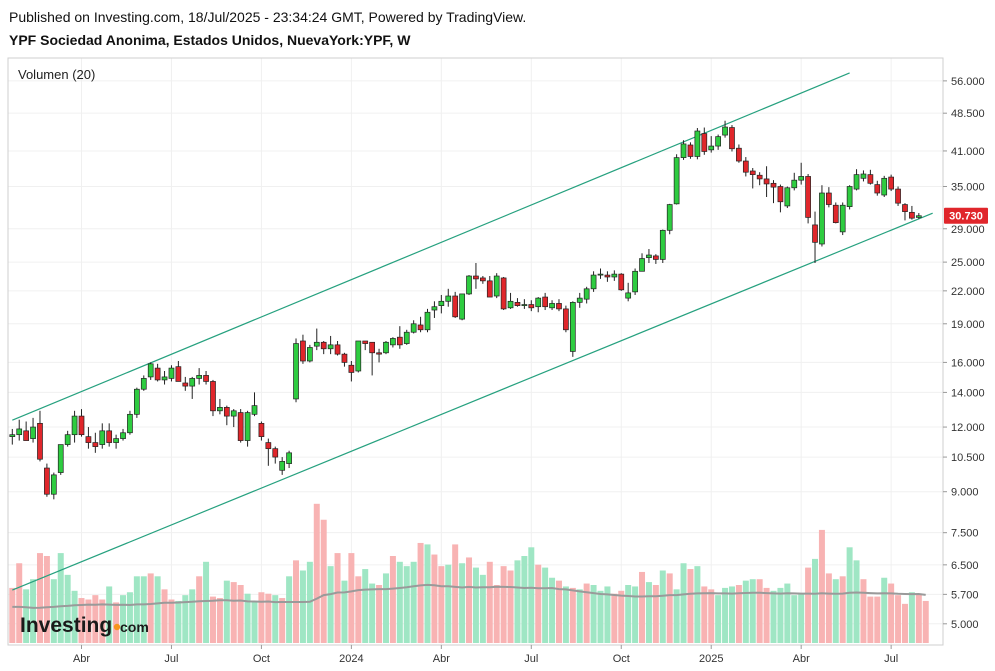 The width and height of the screenshot is (995, 671). I want to click on y-tick-label: 6.500, so click(965, 566).